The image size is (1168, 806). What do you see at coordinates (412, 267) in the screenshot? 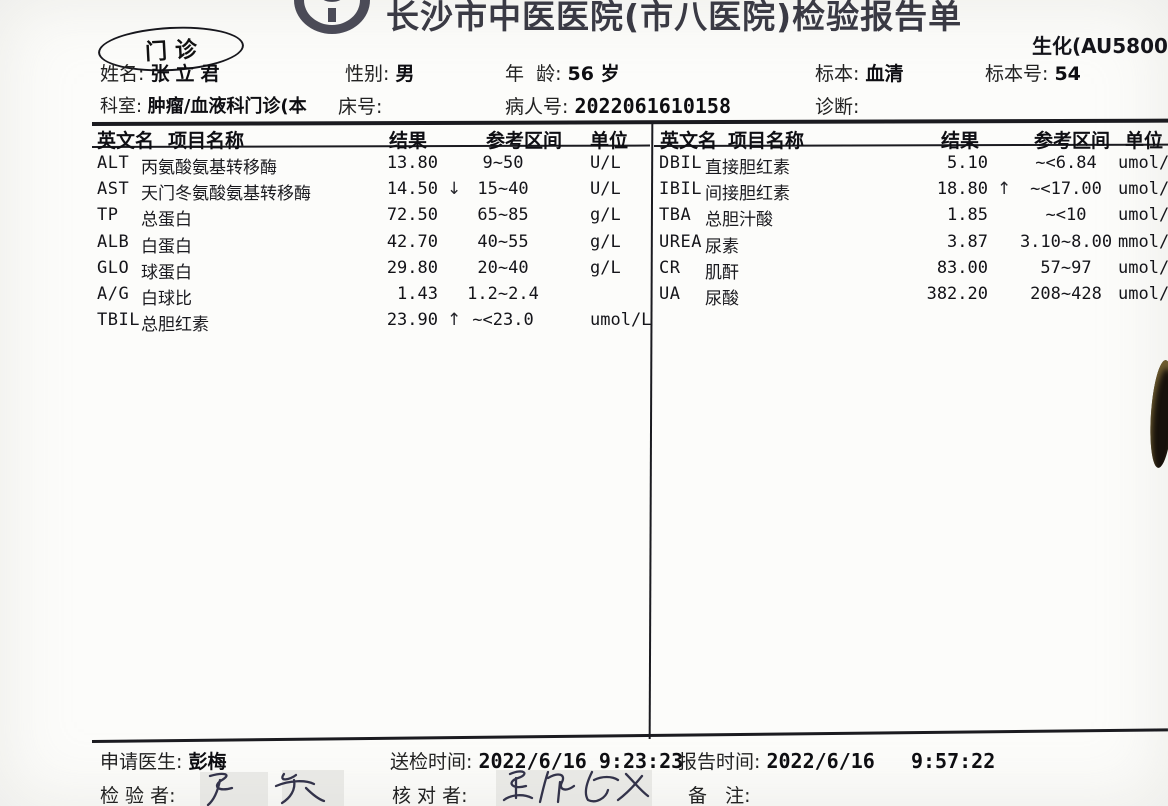
I see `test-result: 29.80` at bounding box center [412, 267].